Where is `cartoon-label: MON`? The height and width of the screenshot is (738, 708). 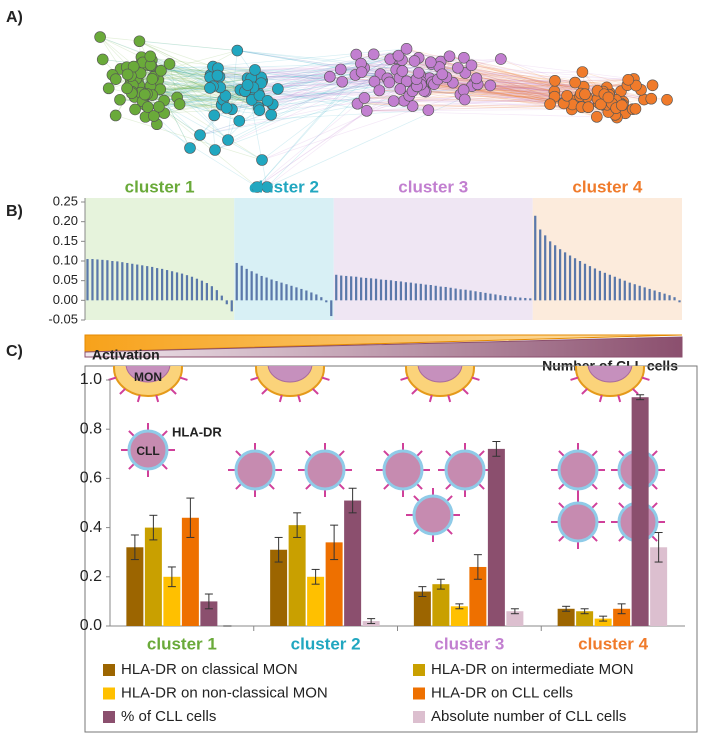
cartoon-label: MON is located at coordinates (148, 377).